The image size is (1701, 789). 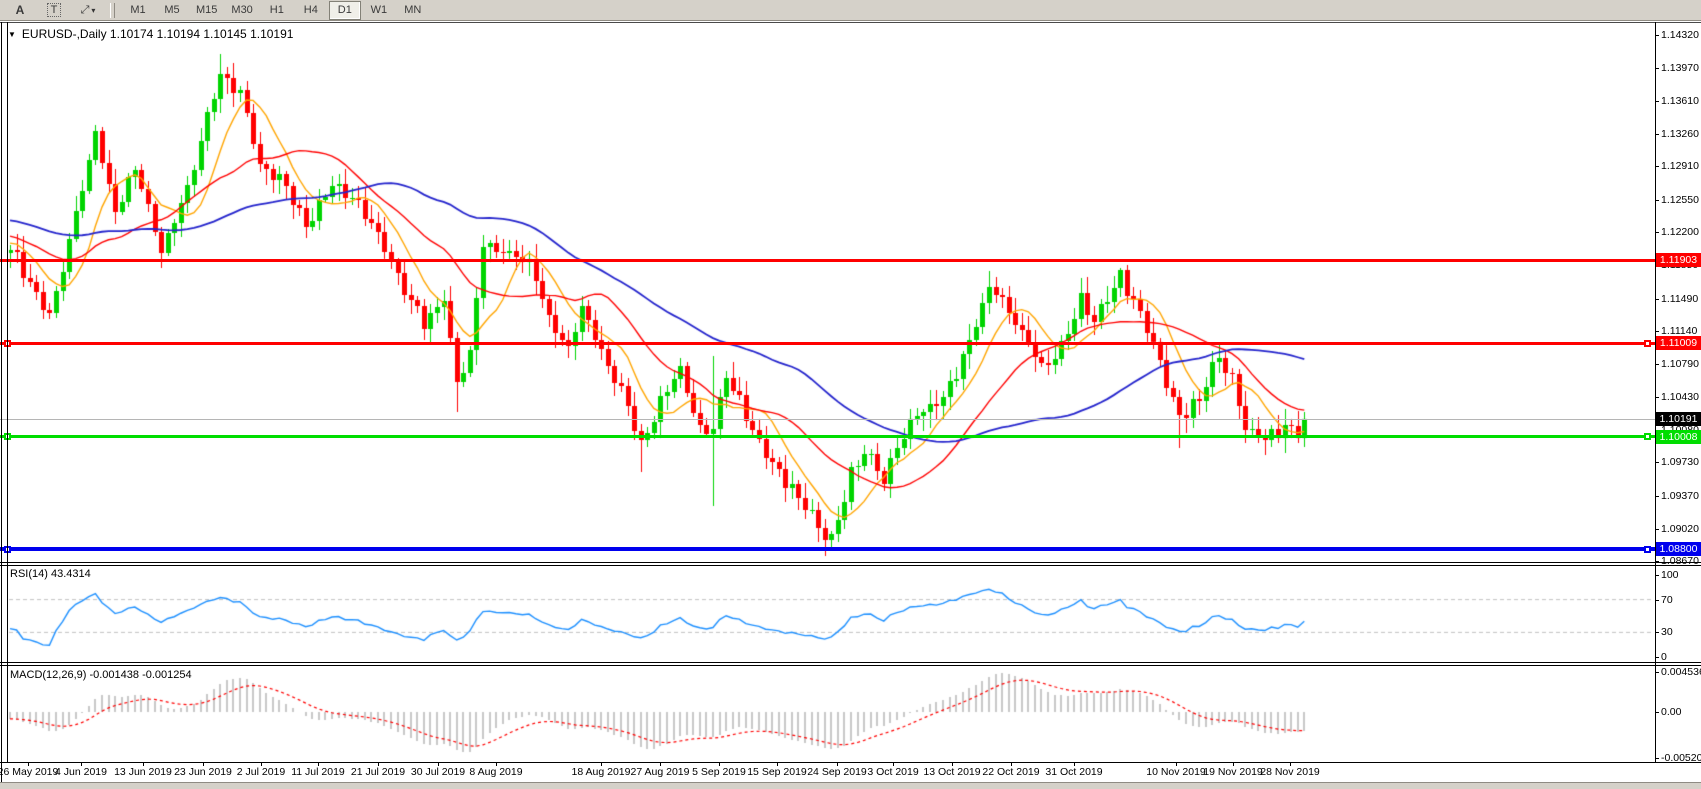 I want to click on timeframe-button-d1: D1, so click(x=344, y=10).